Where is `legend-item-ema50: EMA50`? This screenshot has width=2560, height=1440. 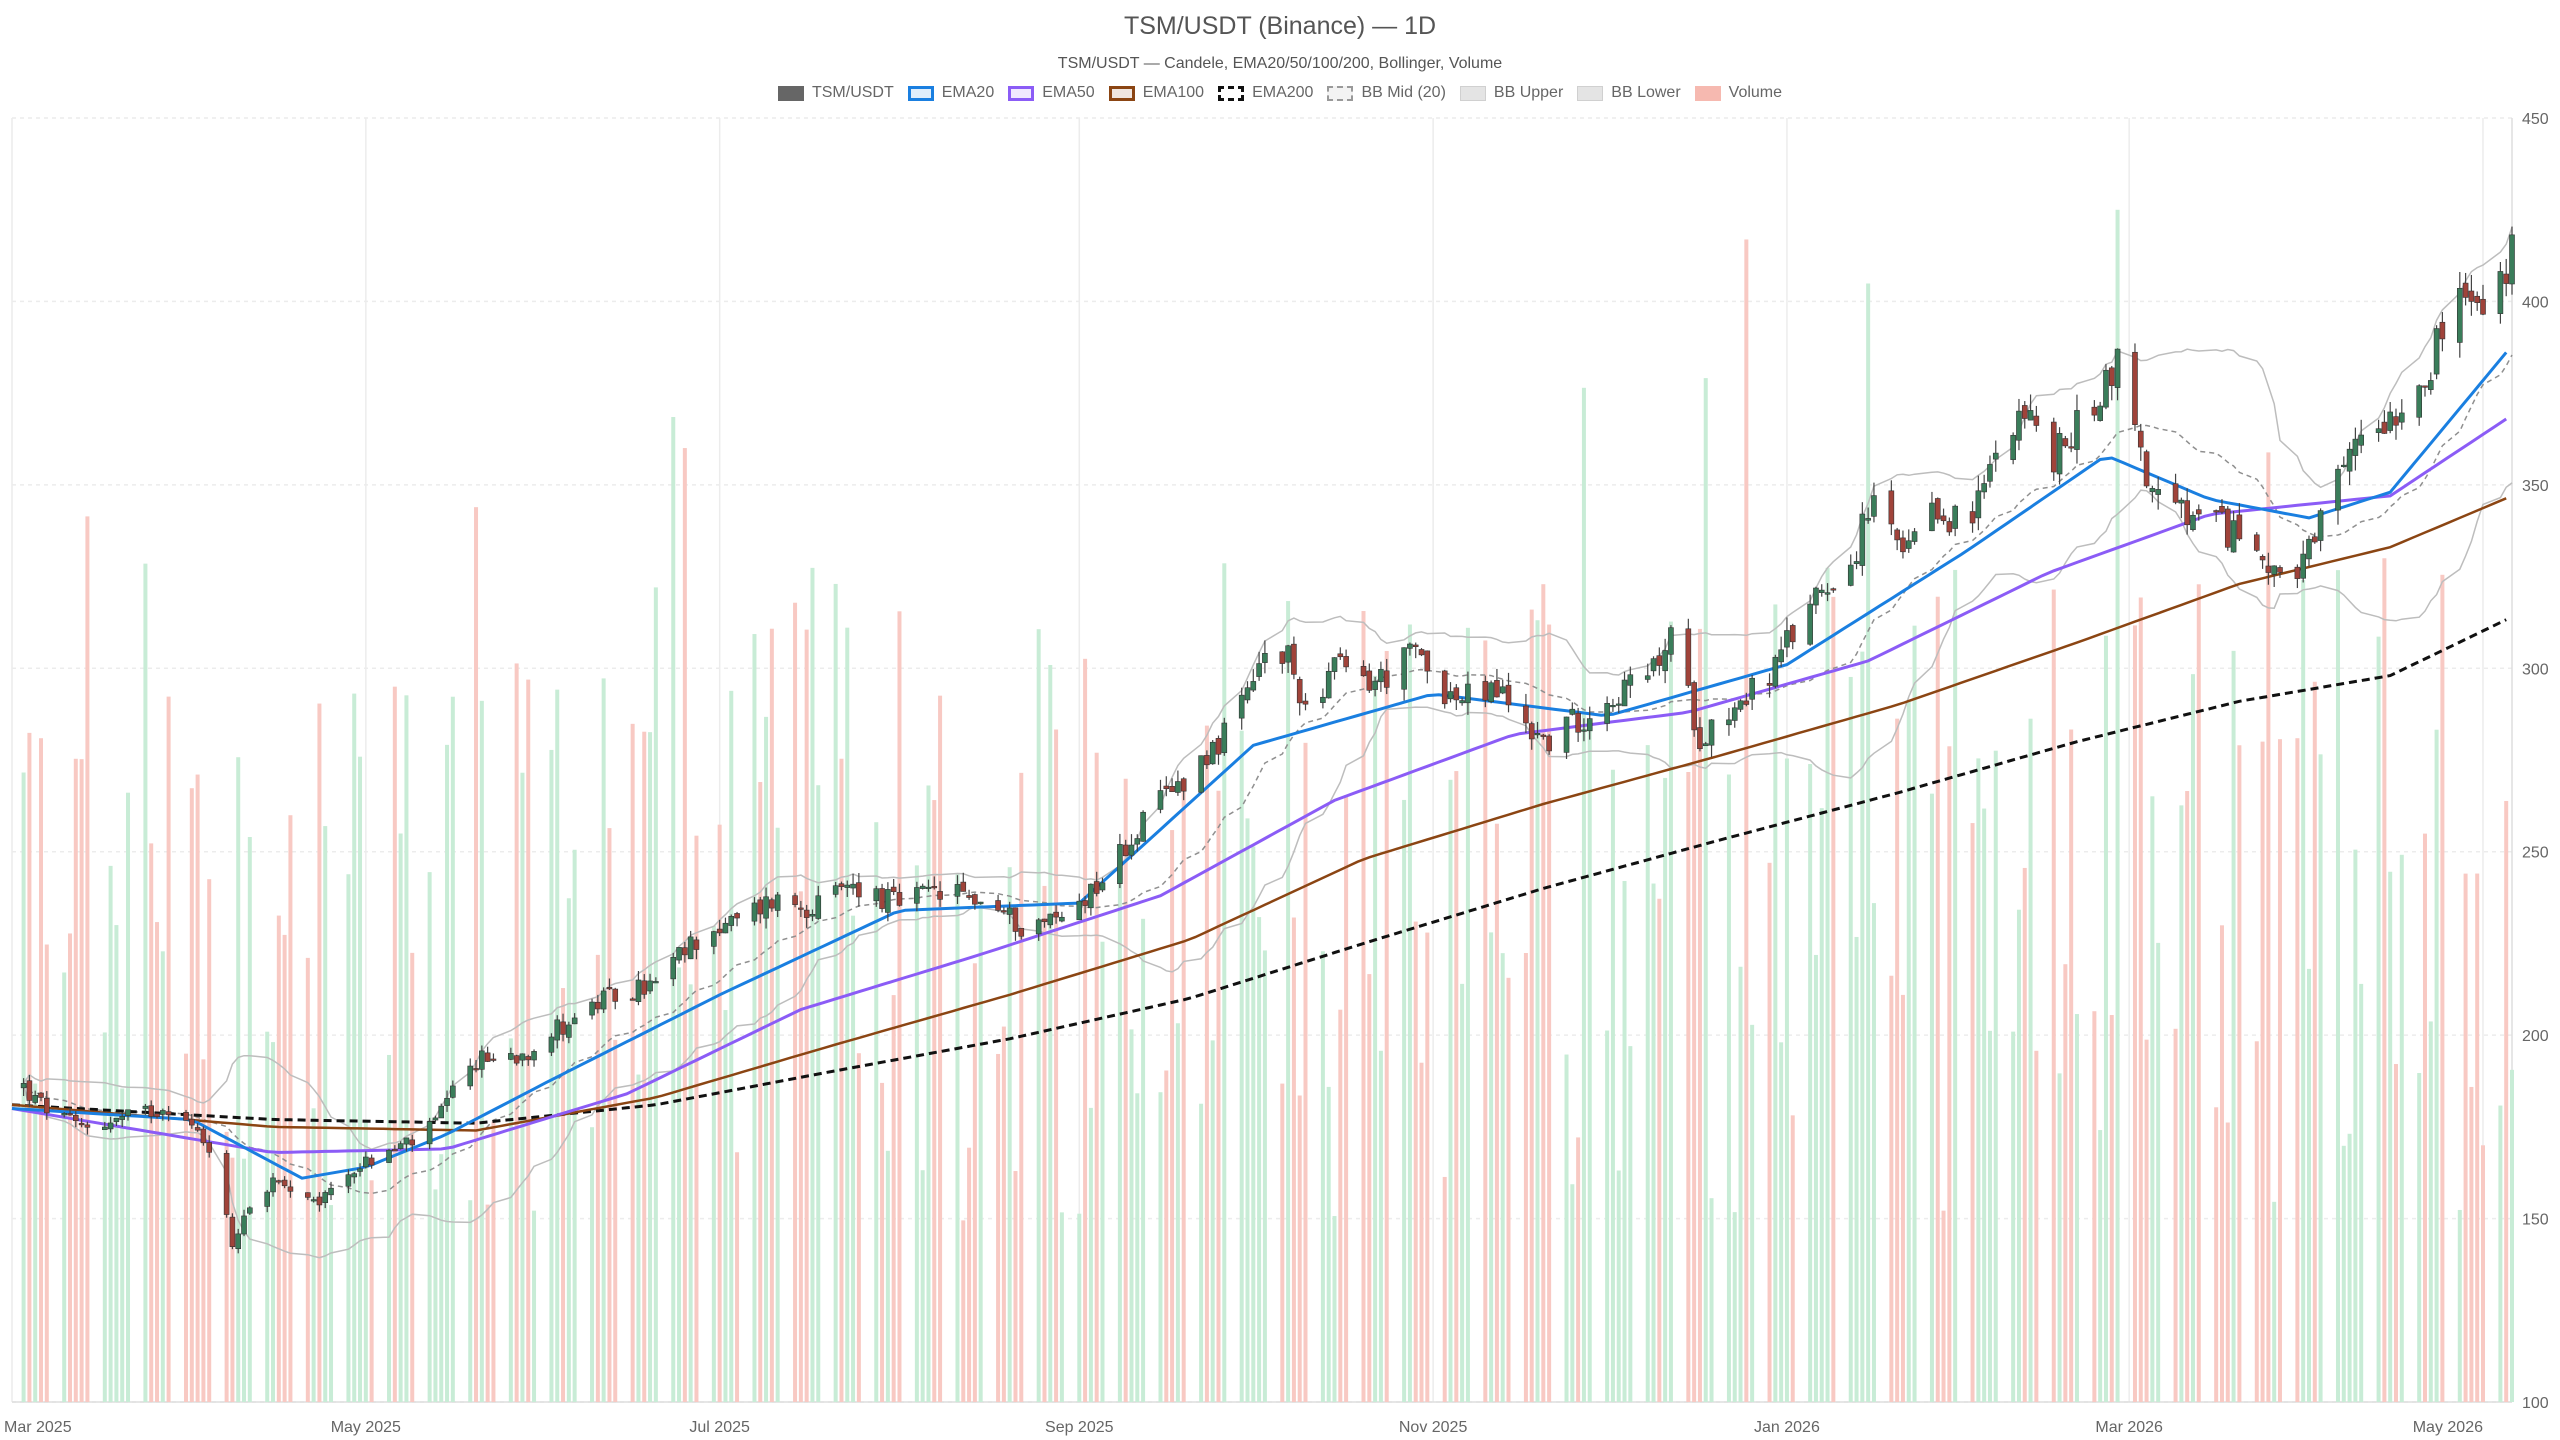 legend-item-ema50: EMA50 is located at coordinates (1051, 93).